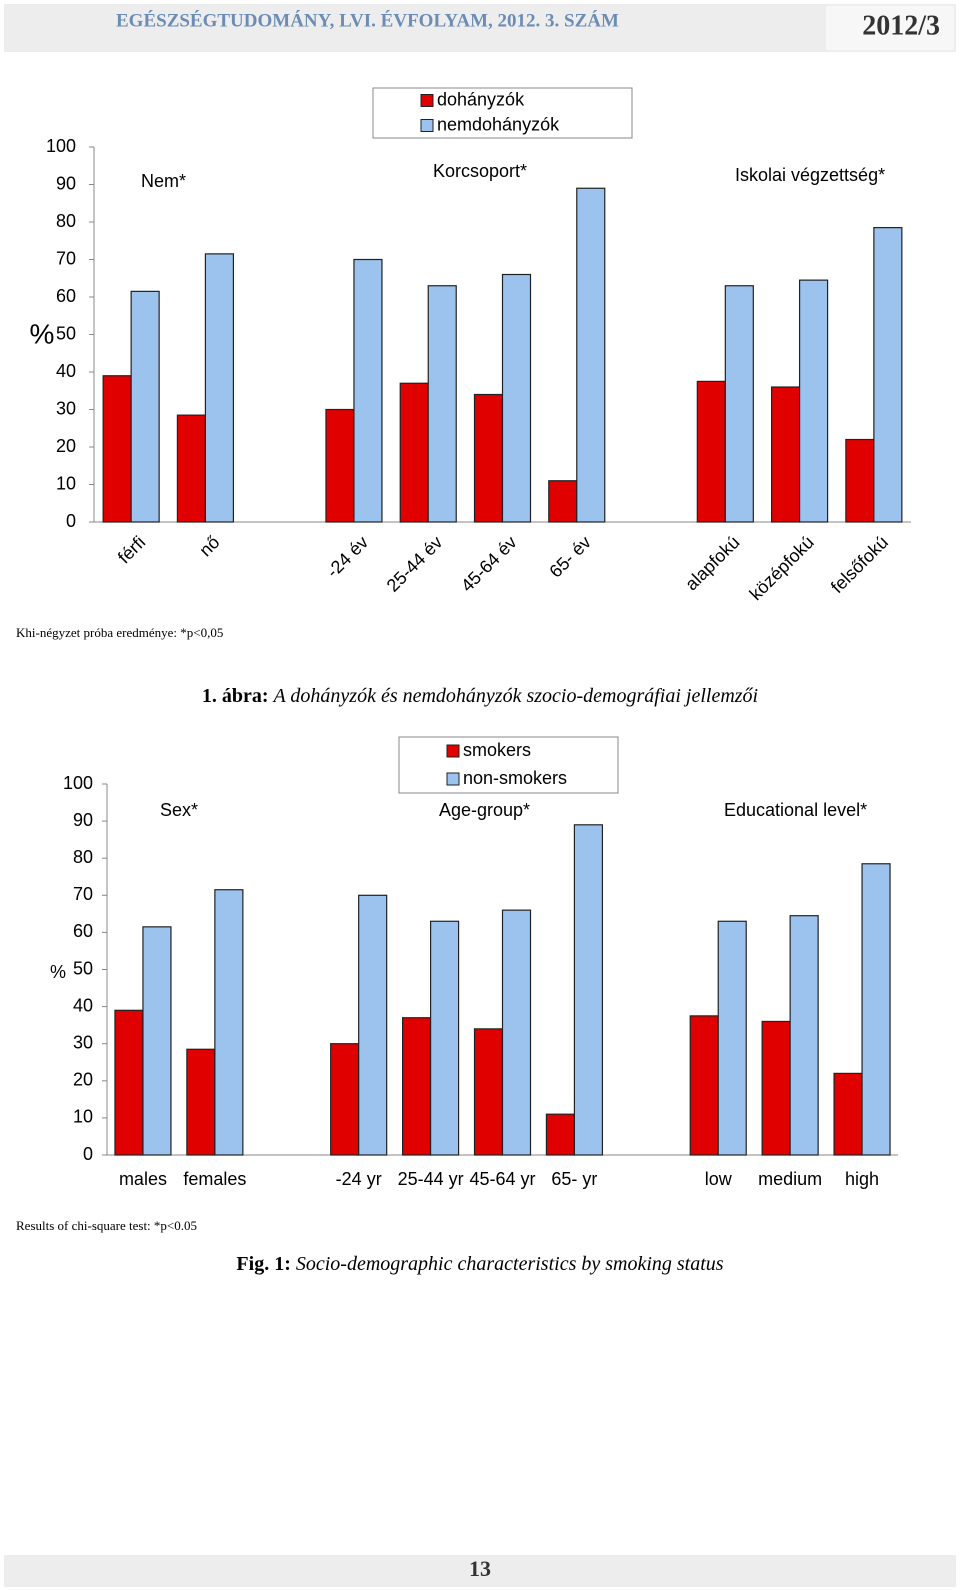 This screenshot has width=960, height=1590. Describe the element at coordinates (481, 99) in the screenshot. I see `legend-label: dohányzók` at that location.